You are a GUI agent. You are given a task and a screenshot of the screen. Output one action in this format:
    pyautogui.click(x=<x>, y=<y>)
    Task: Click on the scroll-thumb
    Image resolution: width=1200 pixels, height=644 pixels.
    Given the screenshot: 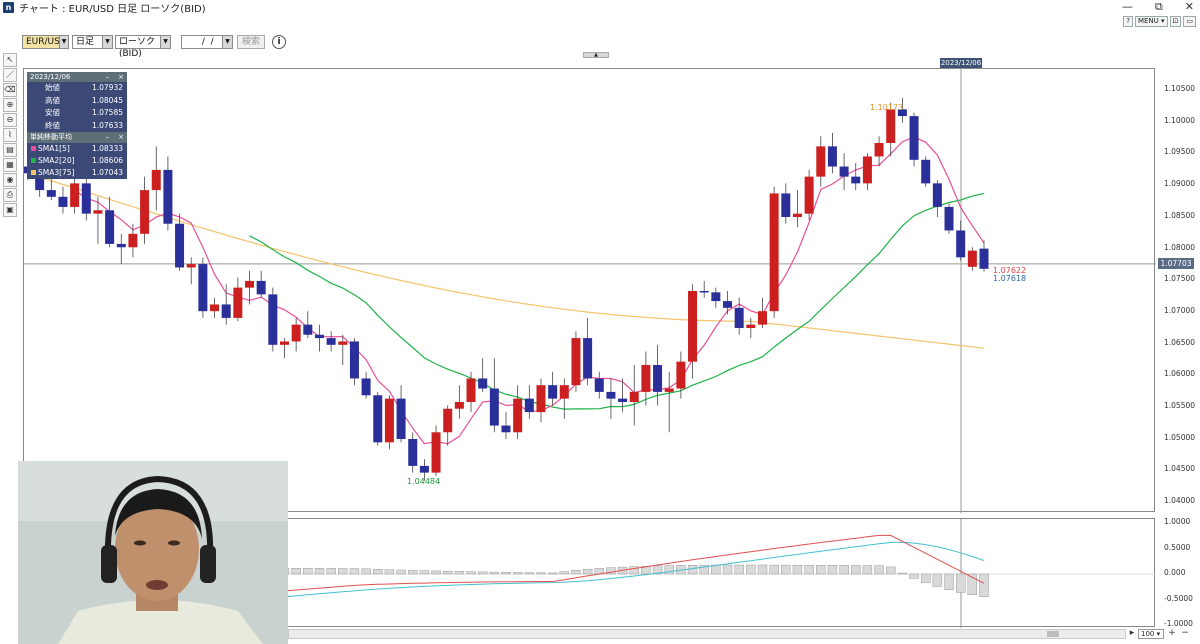 What is the action you would take?
    pyautogui.click(x=1053, y=634)
    